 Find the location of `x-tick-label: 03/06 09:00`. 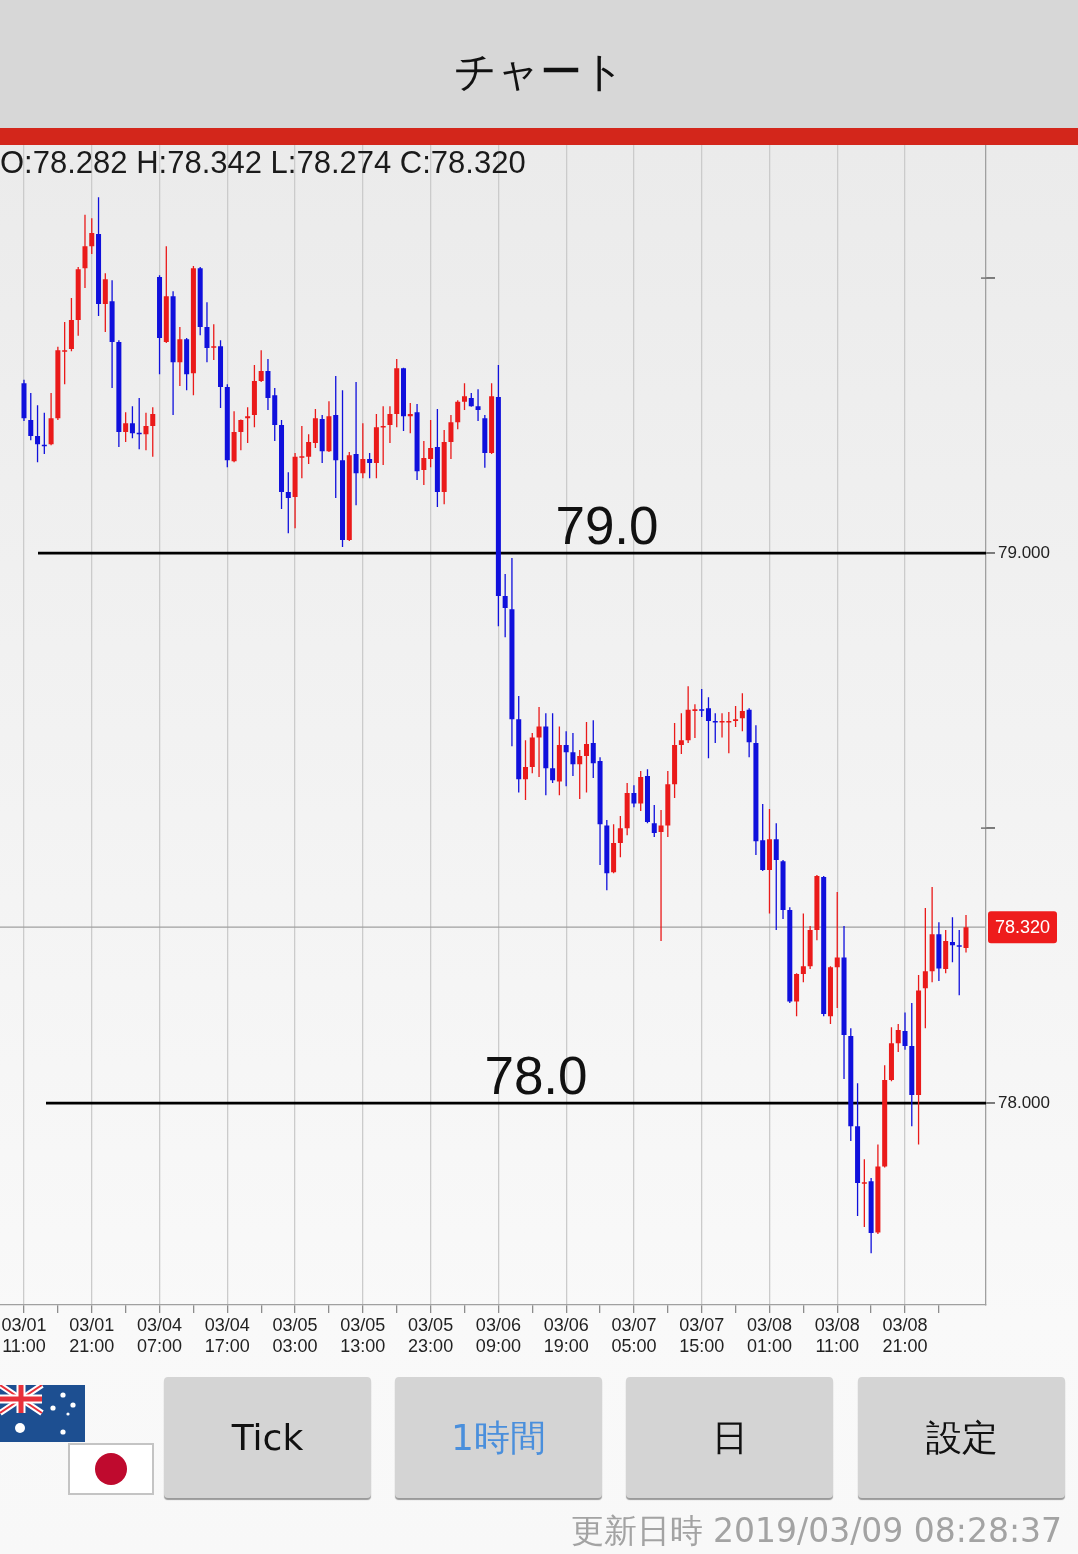

x-tick-label: 03/06 09:00 is located at coordinates (498, 1335).